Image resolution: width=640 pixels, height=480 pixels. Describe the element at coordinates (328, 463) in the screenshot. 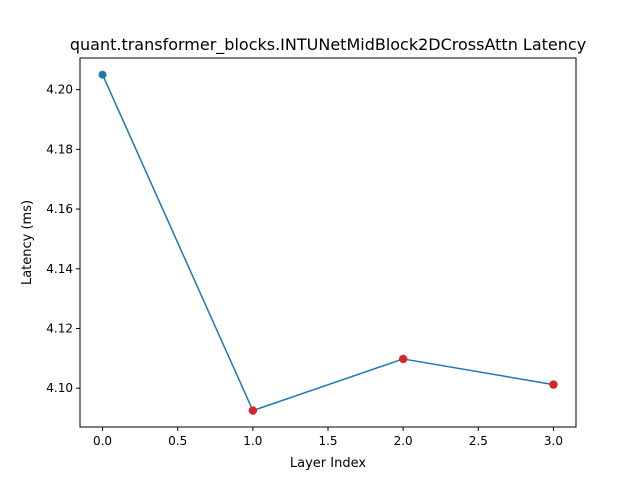

I see `x-axis-label: Layer Index` at that location.